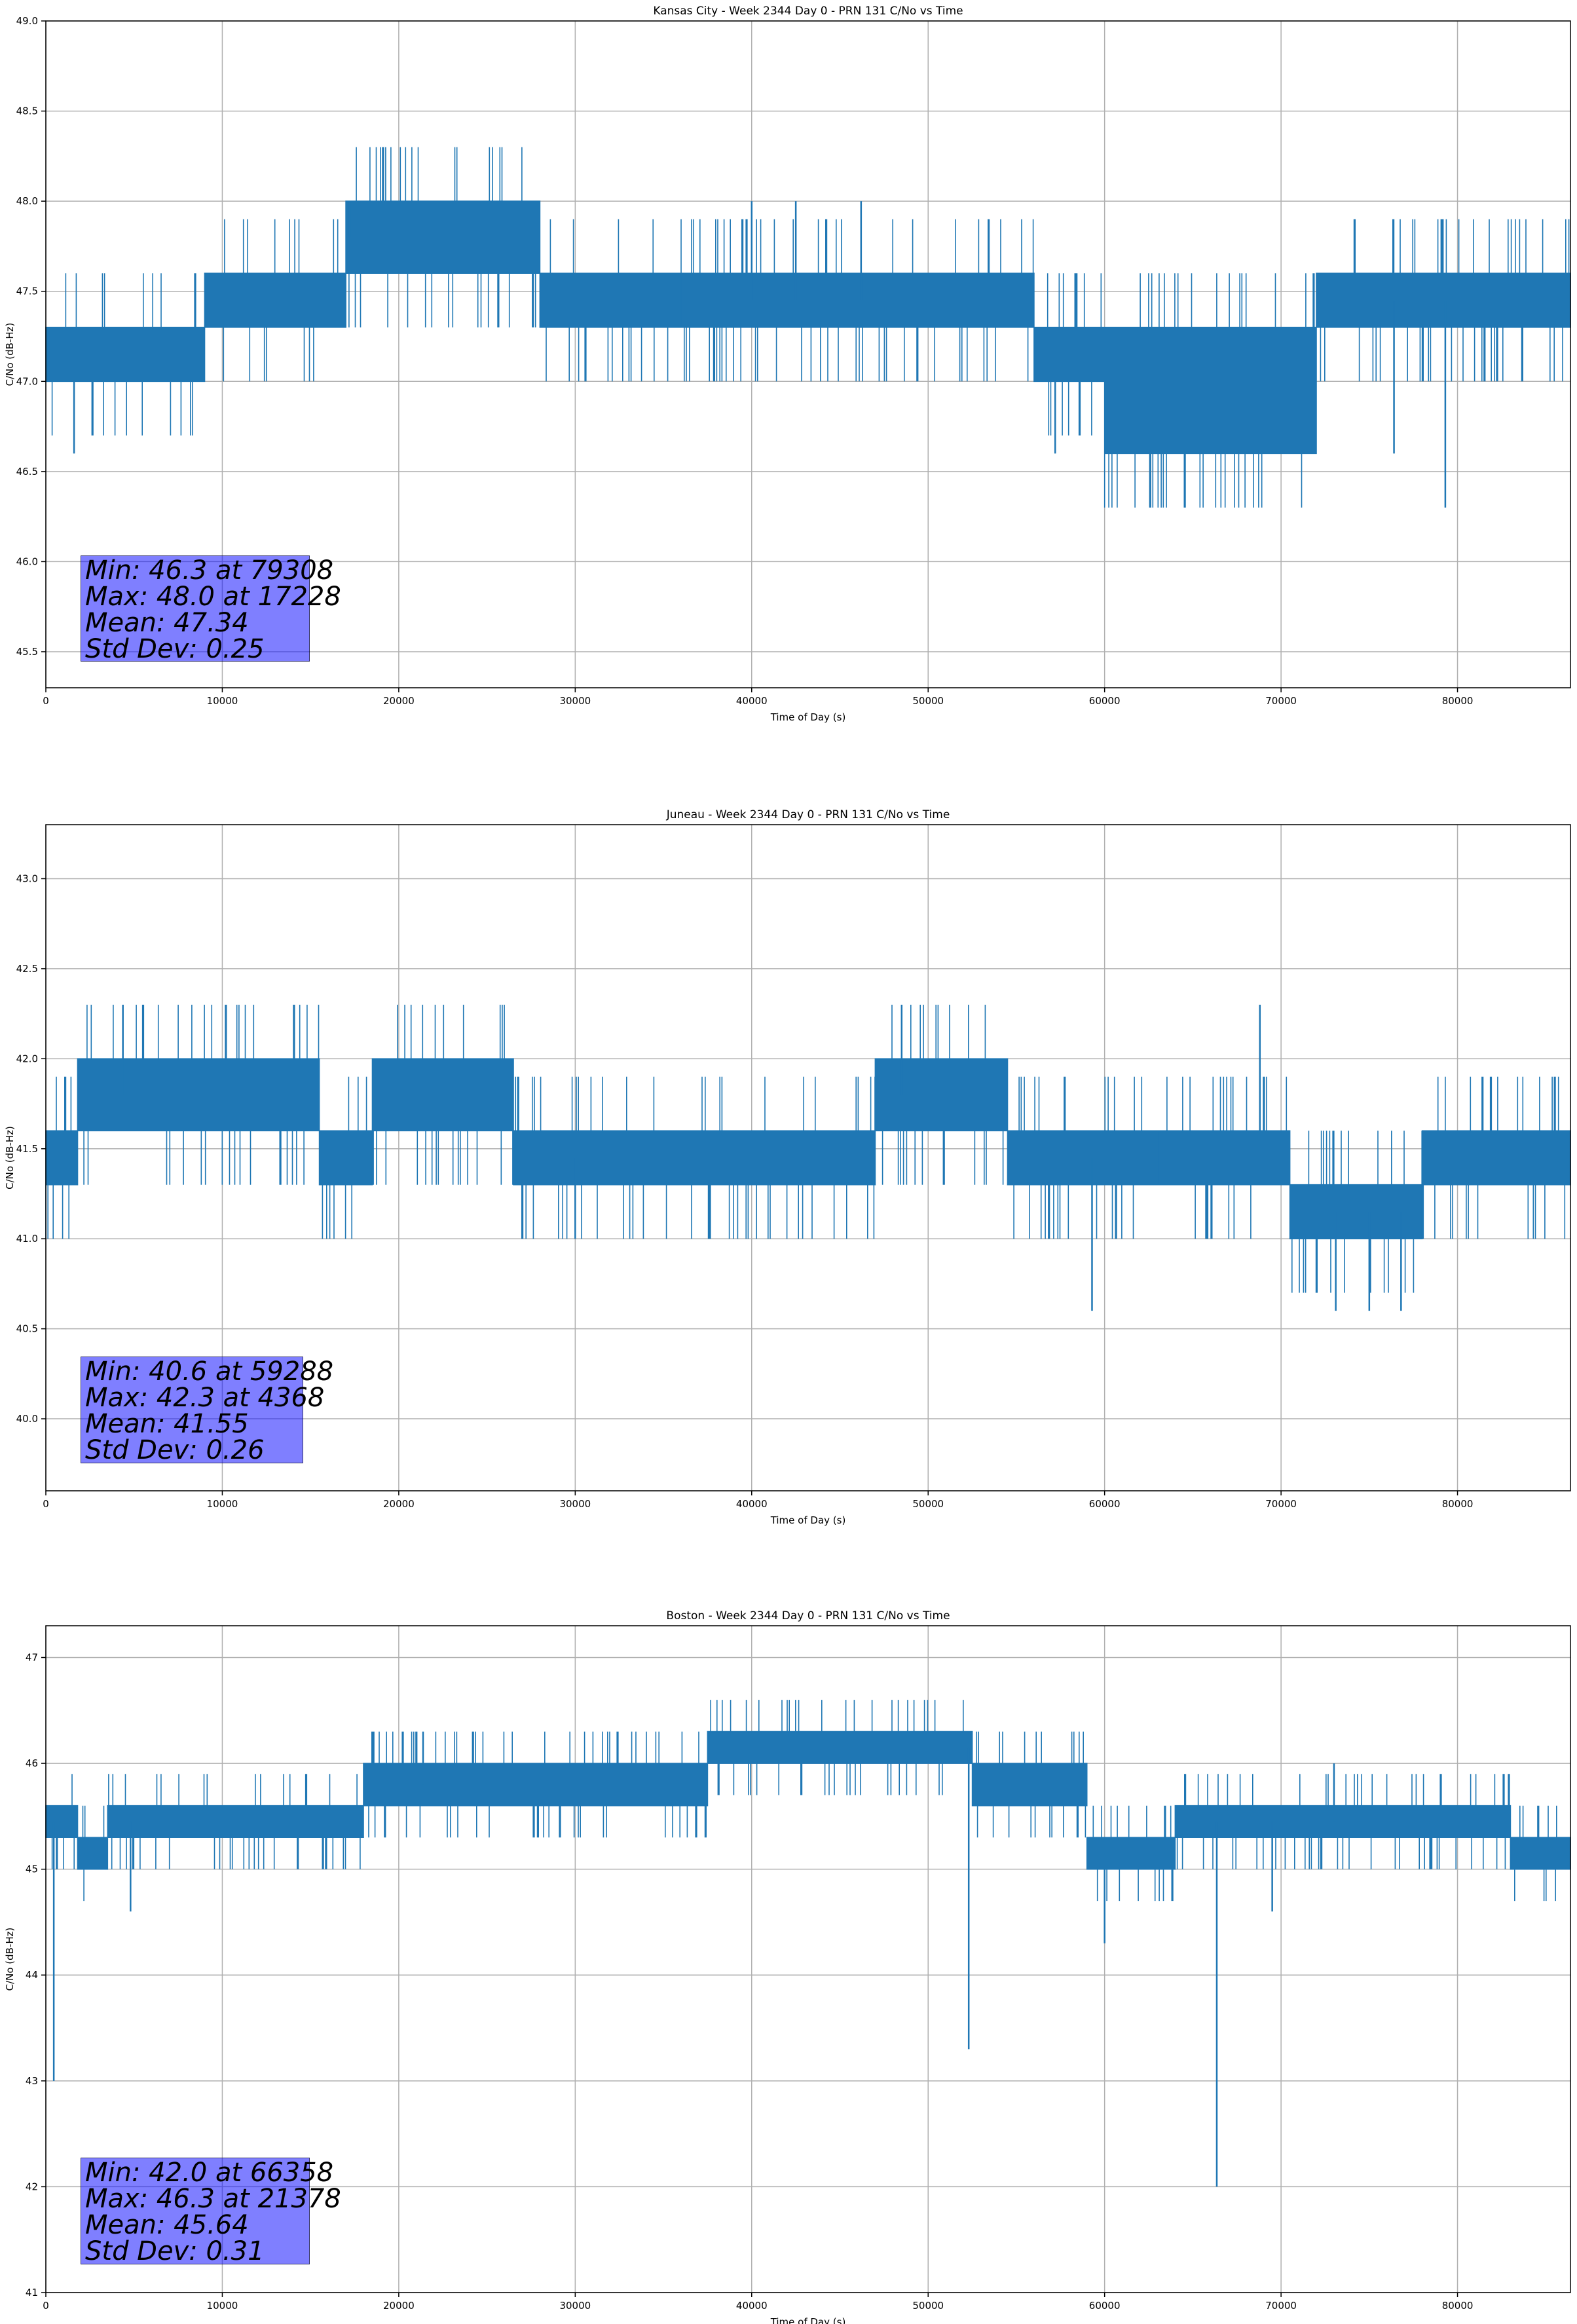 The width and height of the screenshot is (1577, 2324). I want to click on y-tick-label: 48.5, so click(27, 111).